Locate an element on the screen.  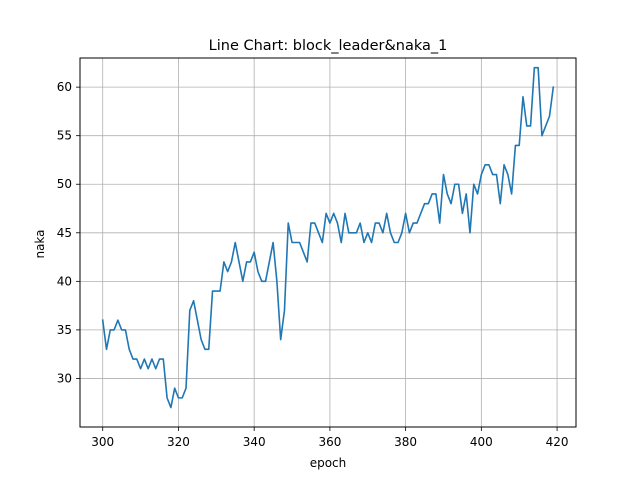
y-axis-ticks: 30 35 40 45 50 55 60 is located at coordinates (68, 232).